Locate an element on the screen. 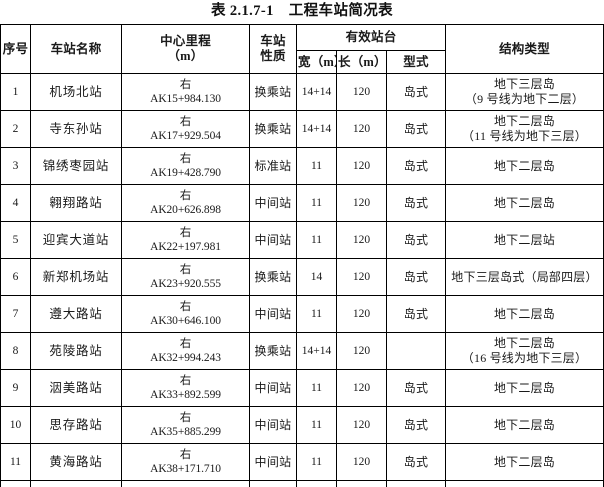 This screenshot has height=487, width=604. cell-structure-line2: （11 号线为地下三层） is located at coordinates (524, 136).